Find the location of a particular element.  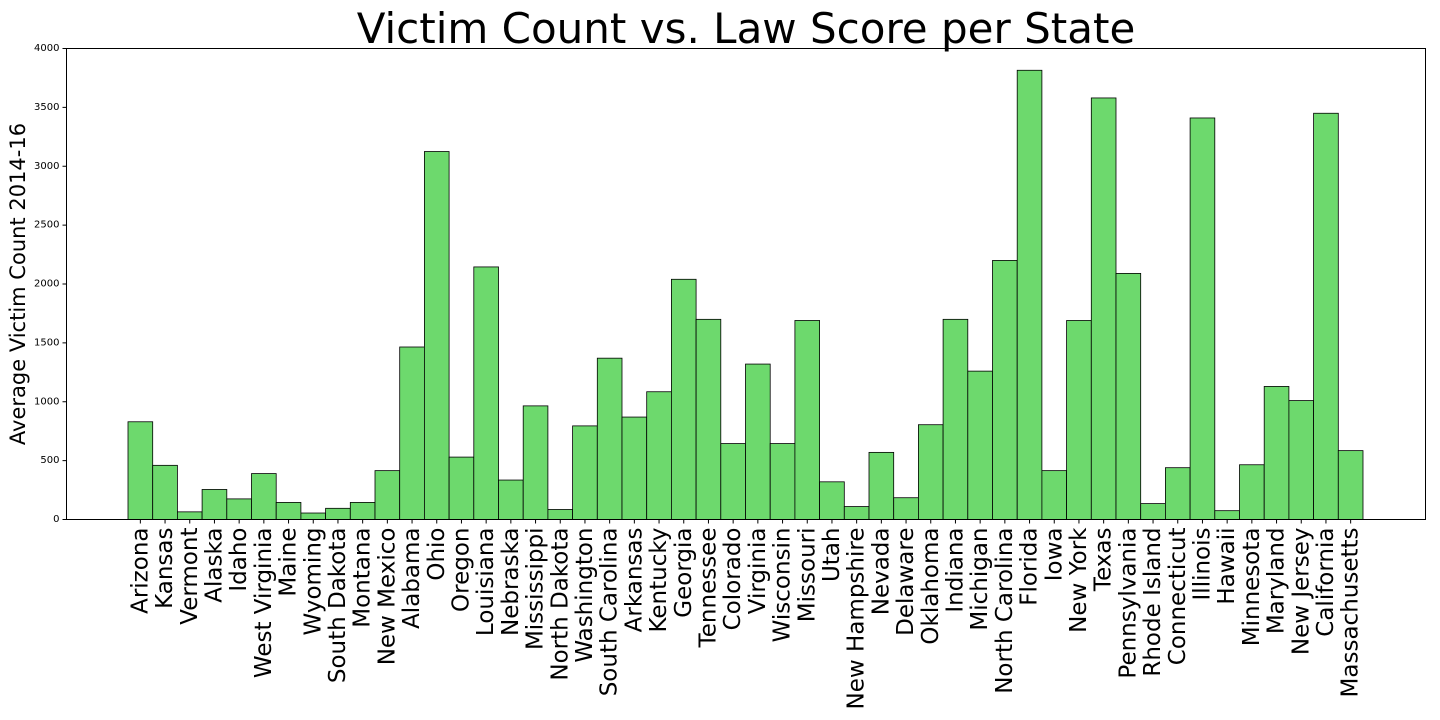

x-tick-label: Delaware is located at coordinates (906, 582).